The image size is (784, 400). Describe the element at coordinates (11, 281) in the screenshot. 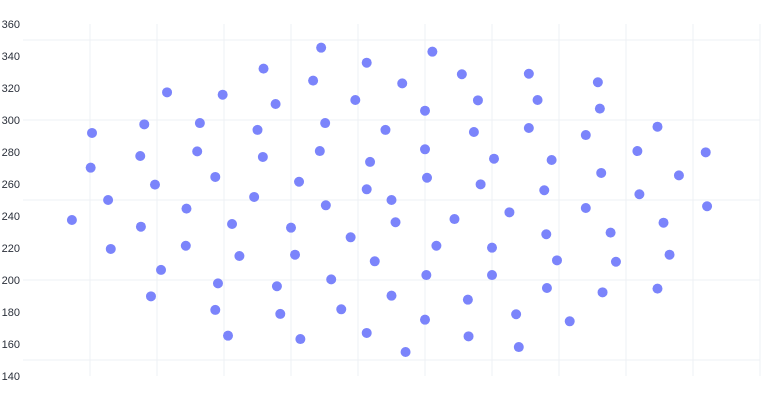

I see `y-tick-label: 200` at that location.